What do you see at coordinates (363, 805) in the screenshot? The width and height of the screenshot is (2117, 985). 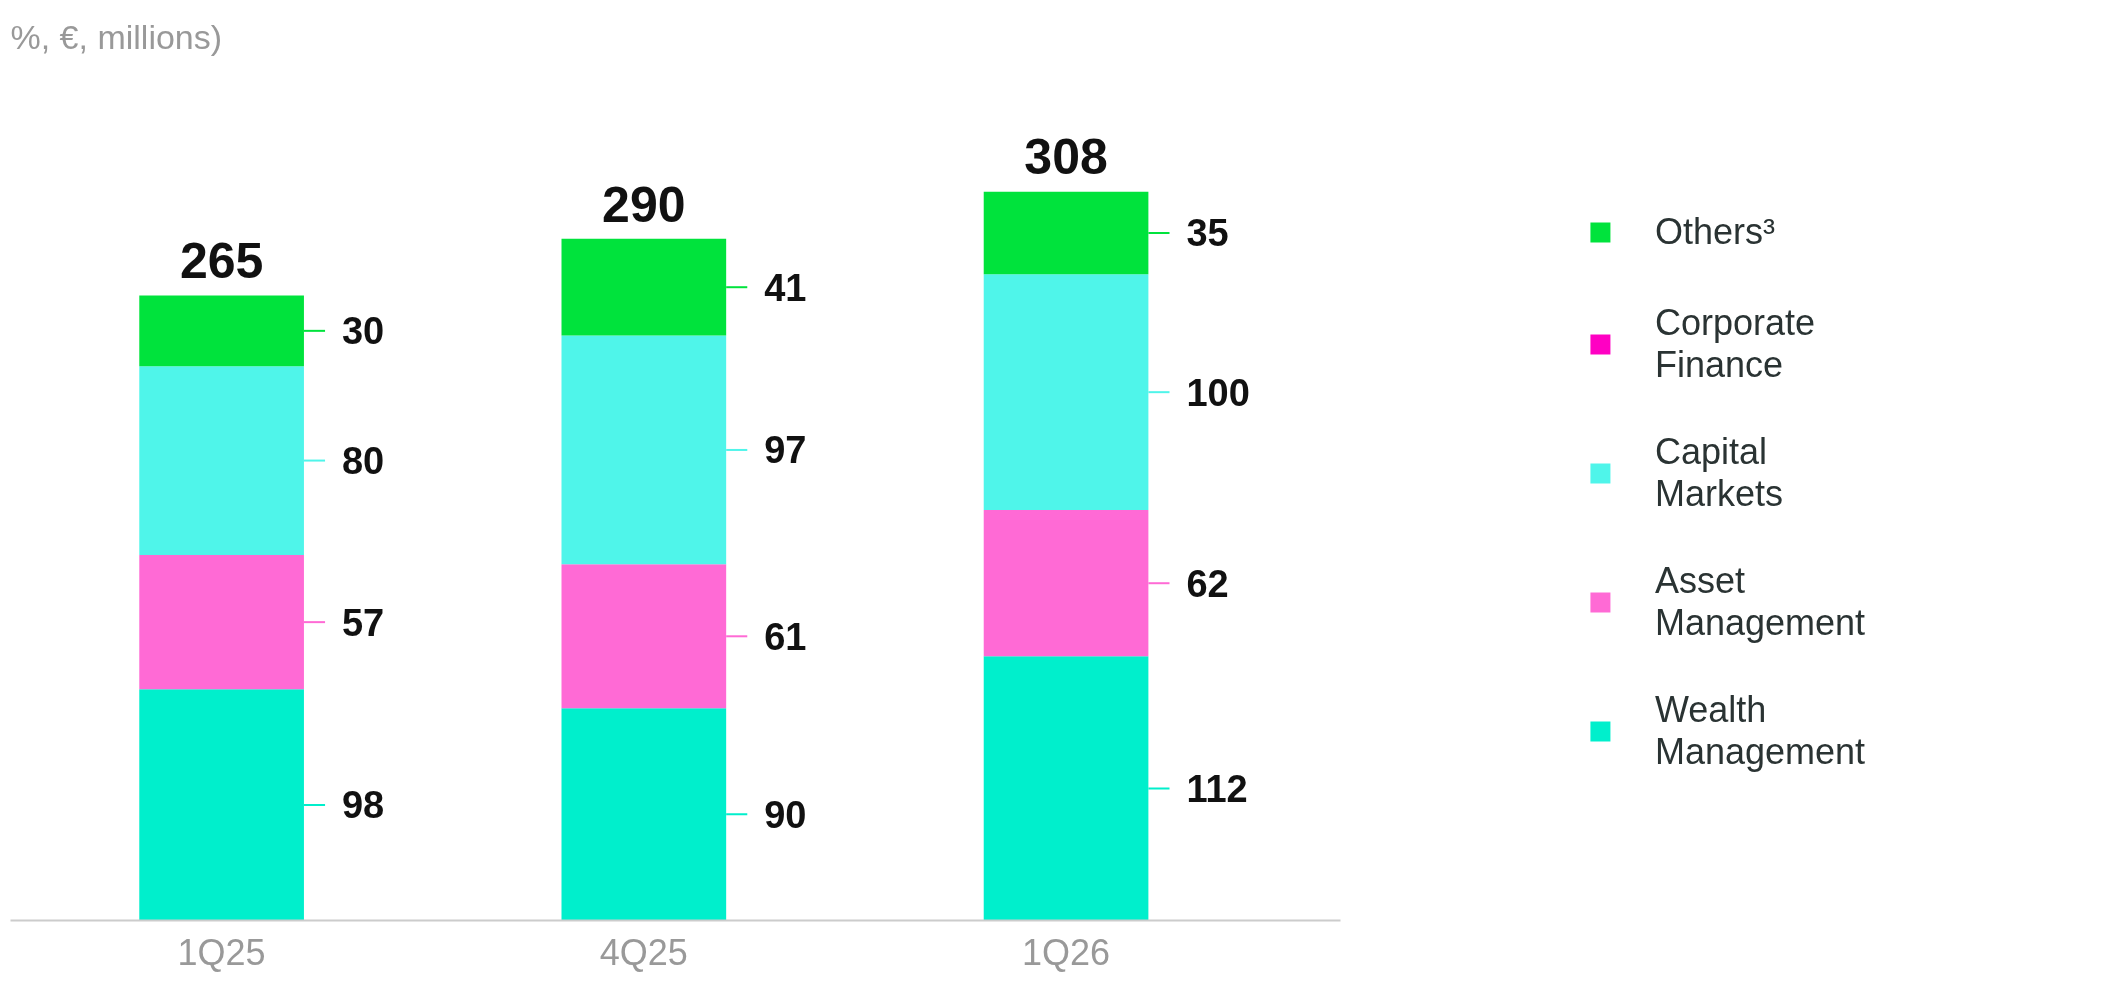 I see `data-label: 98` at bounding box center [363, 805].